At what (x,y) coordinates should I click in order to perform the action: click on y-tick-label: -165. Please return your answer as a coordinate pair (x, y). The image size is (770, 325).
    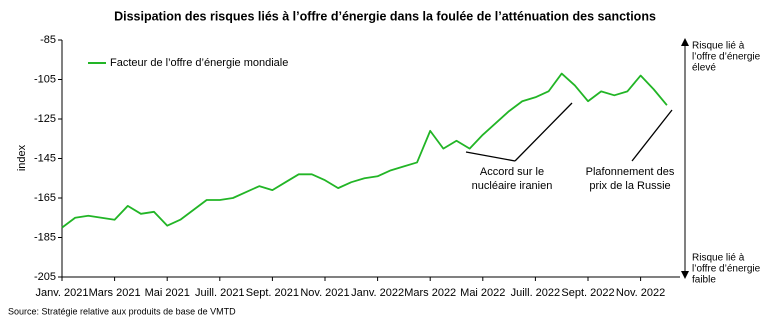
    Looking at the image, I should click on (45, 198).